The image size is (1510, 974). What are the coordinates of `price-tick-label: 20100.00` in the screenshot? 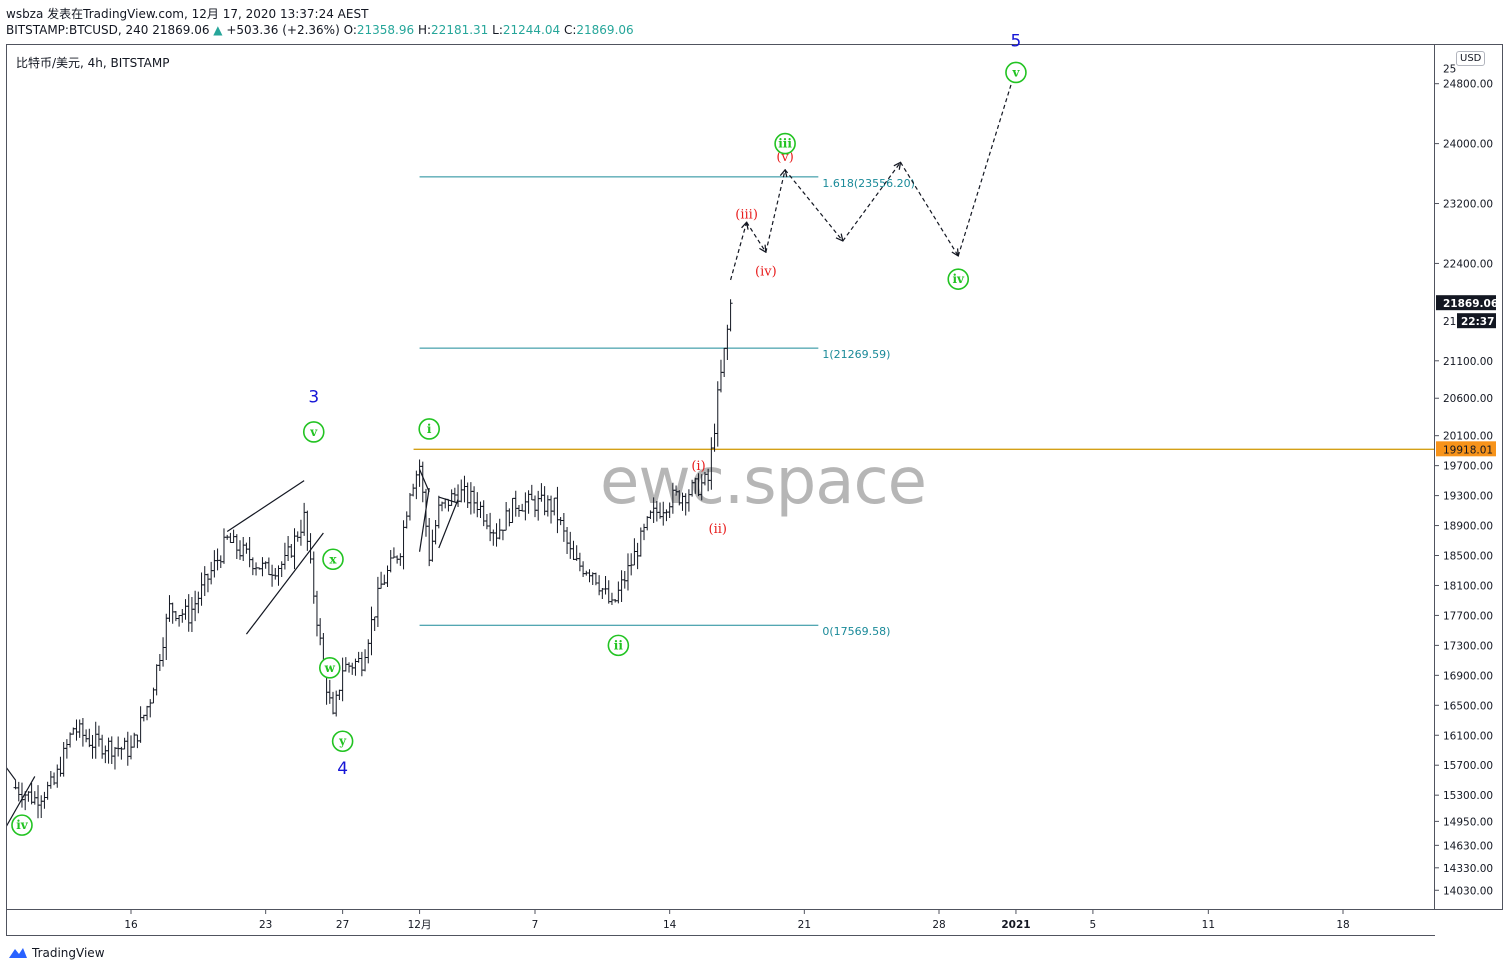 It's located at (1468, 437).